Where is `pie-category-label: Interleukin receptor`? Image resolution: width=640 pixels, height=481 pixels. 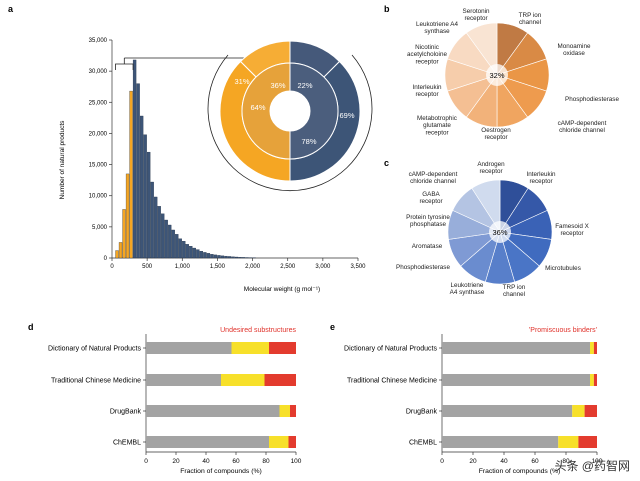 pie-category-label: Interleukin receptor is located at coordinates (541, 178).